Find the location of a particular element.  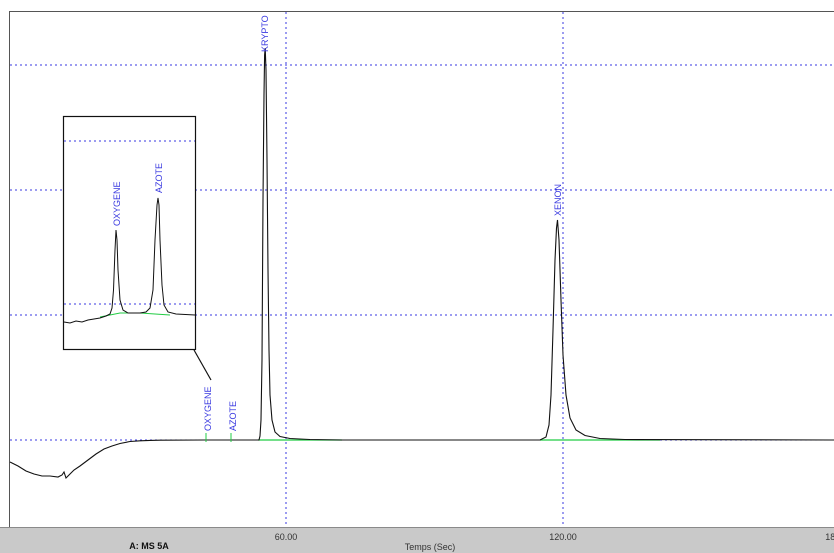

x-axis-title: Temps (Sec) is located at coordinates (430, 547).